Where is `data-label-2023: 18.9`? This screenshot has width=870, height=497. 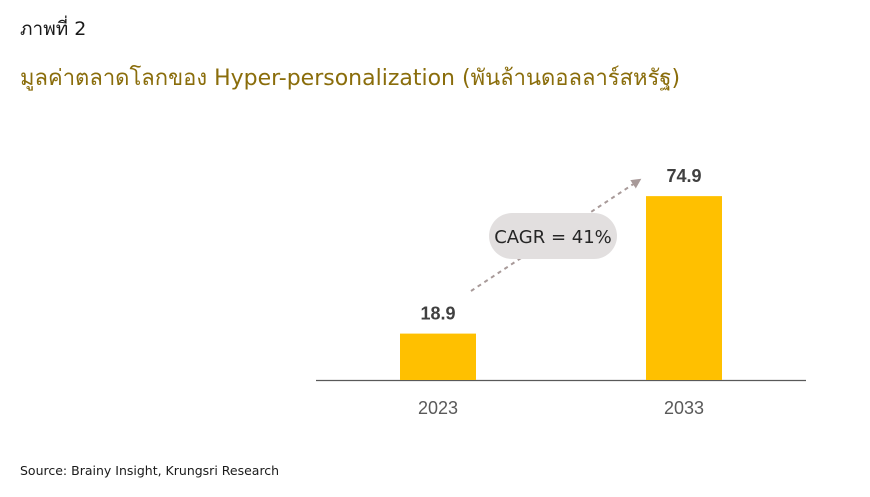 data-label-2023: 18.9 is located at coordinates (437, 314).